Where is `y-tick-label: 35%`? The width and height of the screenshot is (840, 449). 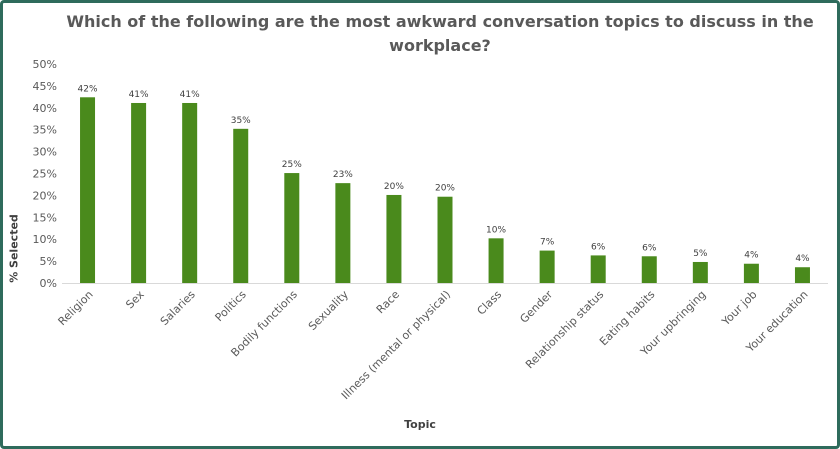 y-tick-label: 35% is located at coordinates (45, 130).